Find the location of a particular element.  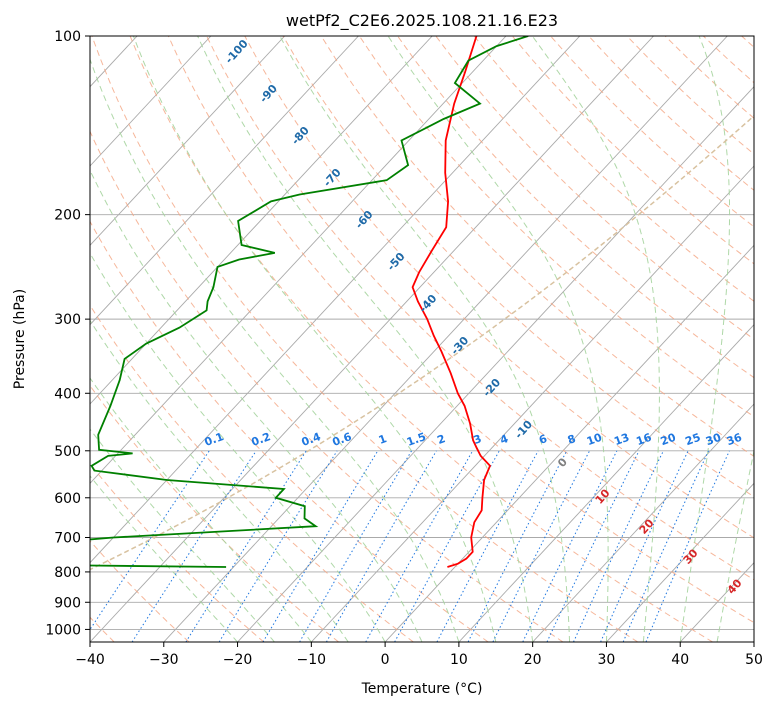

mixing-ratio-label: 0.4 is located at coordinates (311, 439).